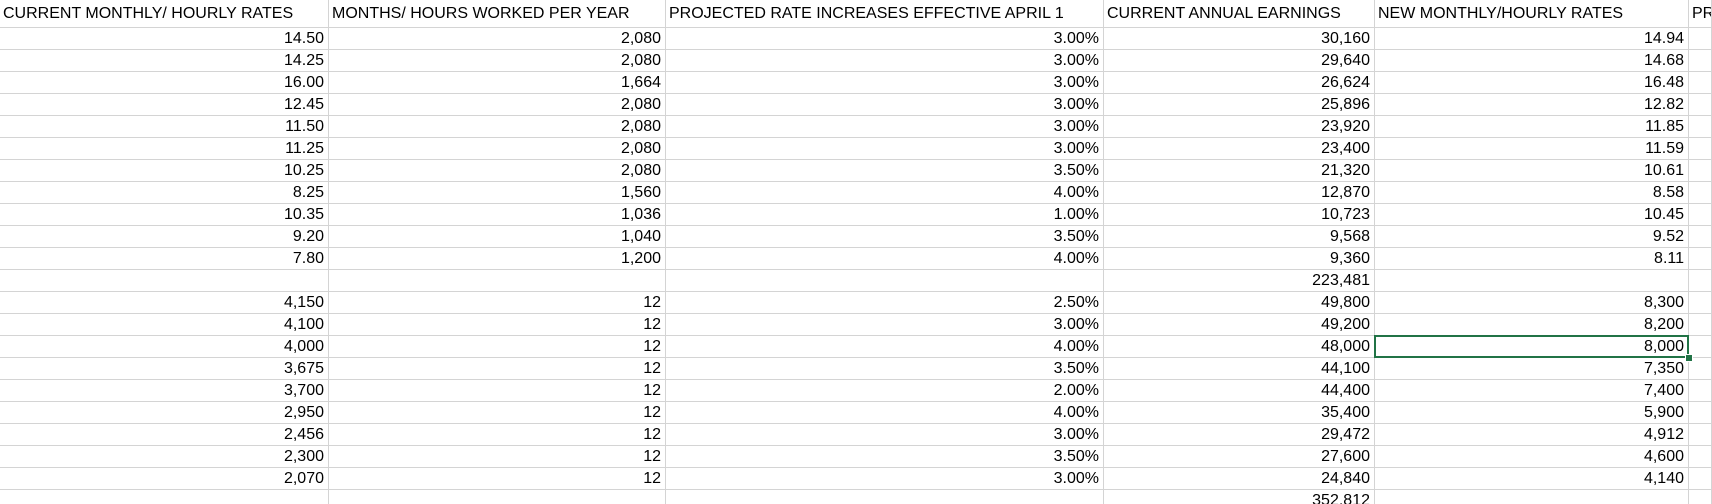 The height and width of the screenshot is (504, 1712). Describe the element at coordinates (164, 369) in the screenshot. I see `cell: 3,675` at that location.